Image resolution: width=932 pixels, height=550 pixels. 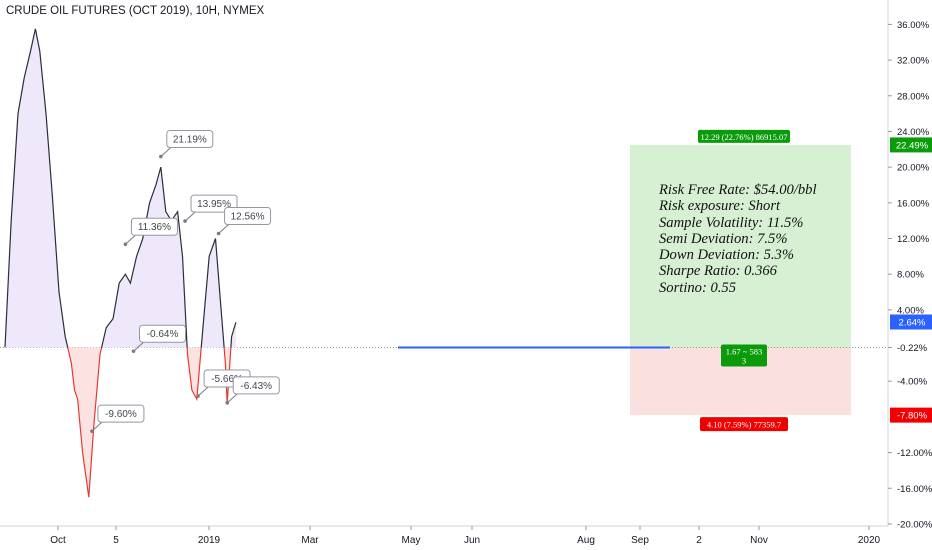 I want to click on price-tick-label: -20.00%, so click(x=914, y=524).